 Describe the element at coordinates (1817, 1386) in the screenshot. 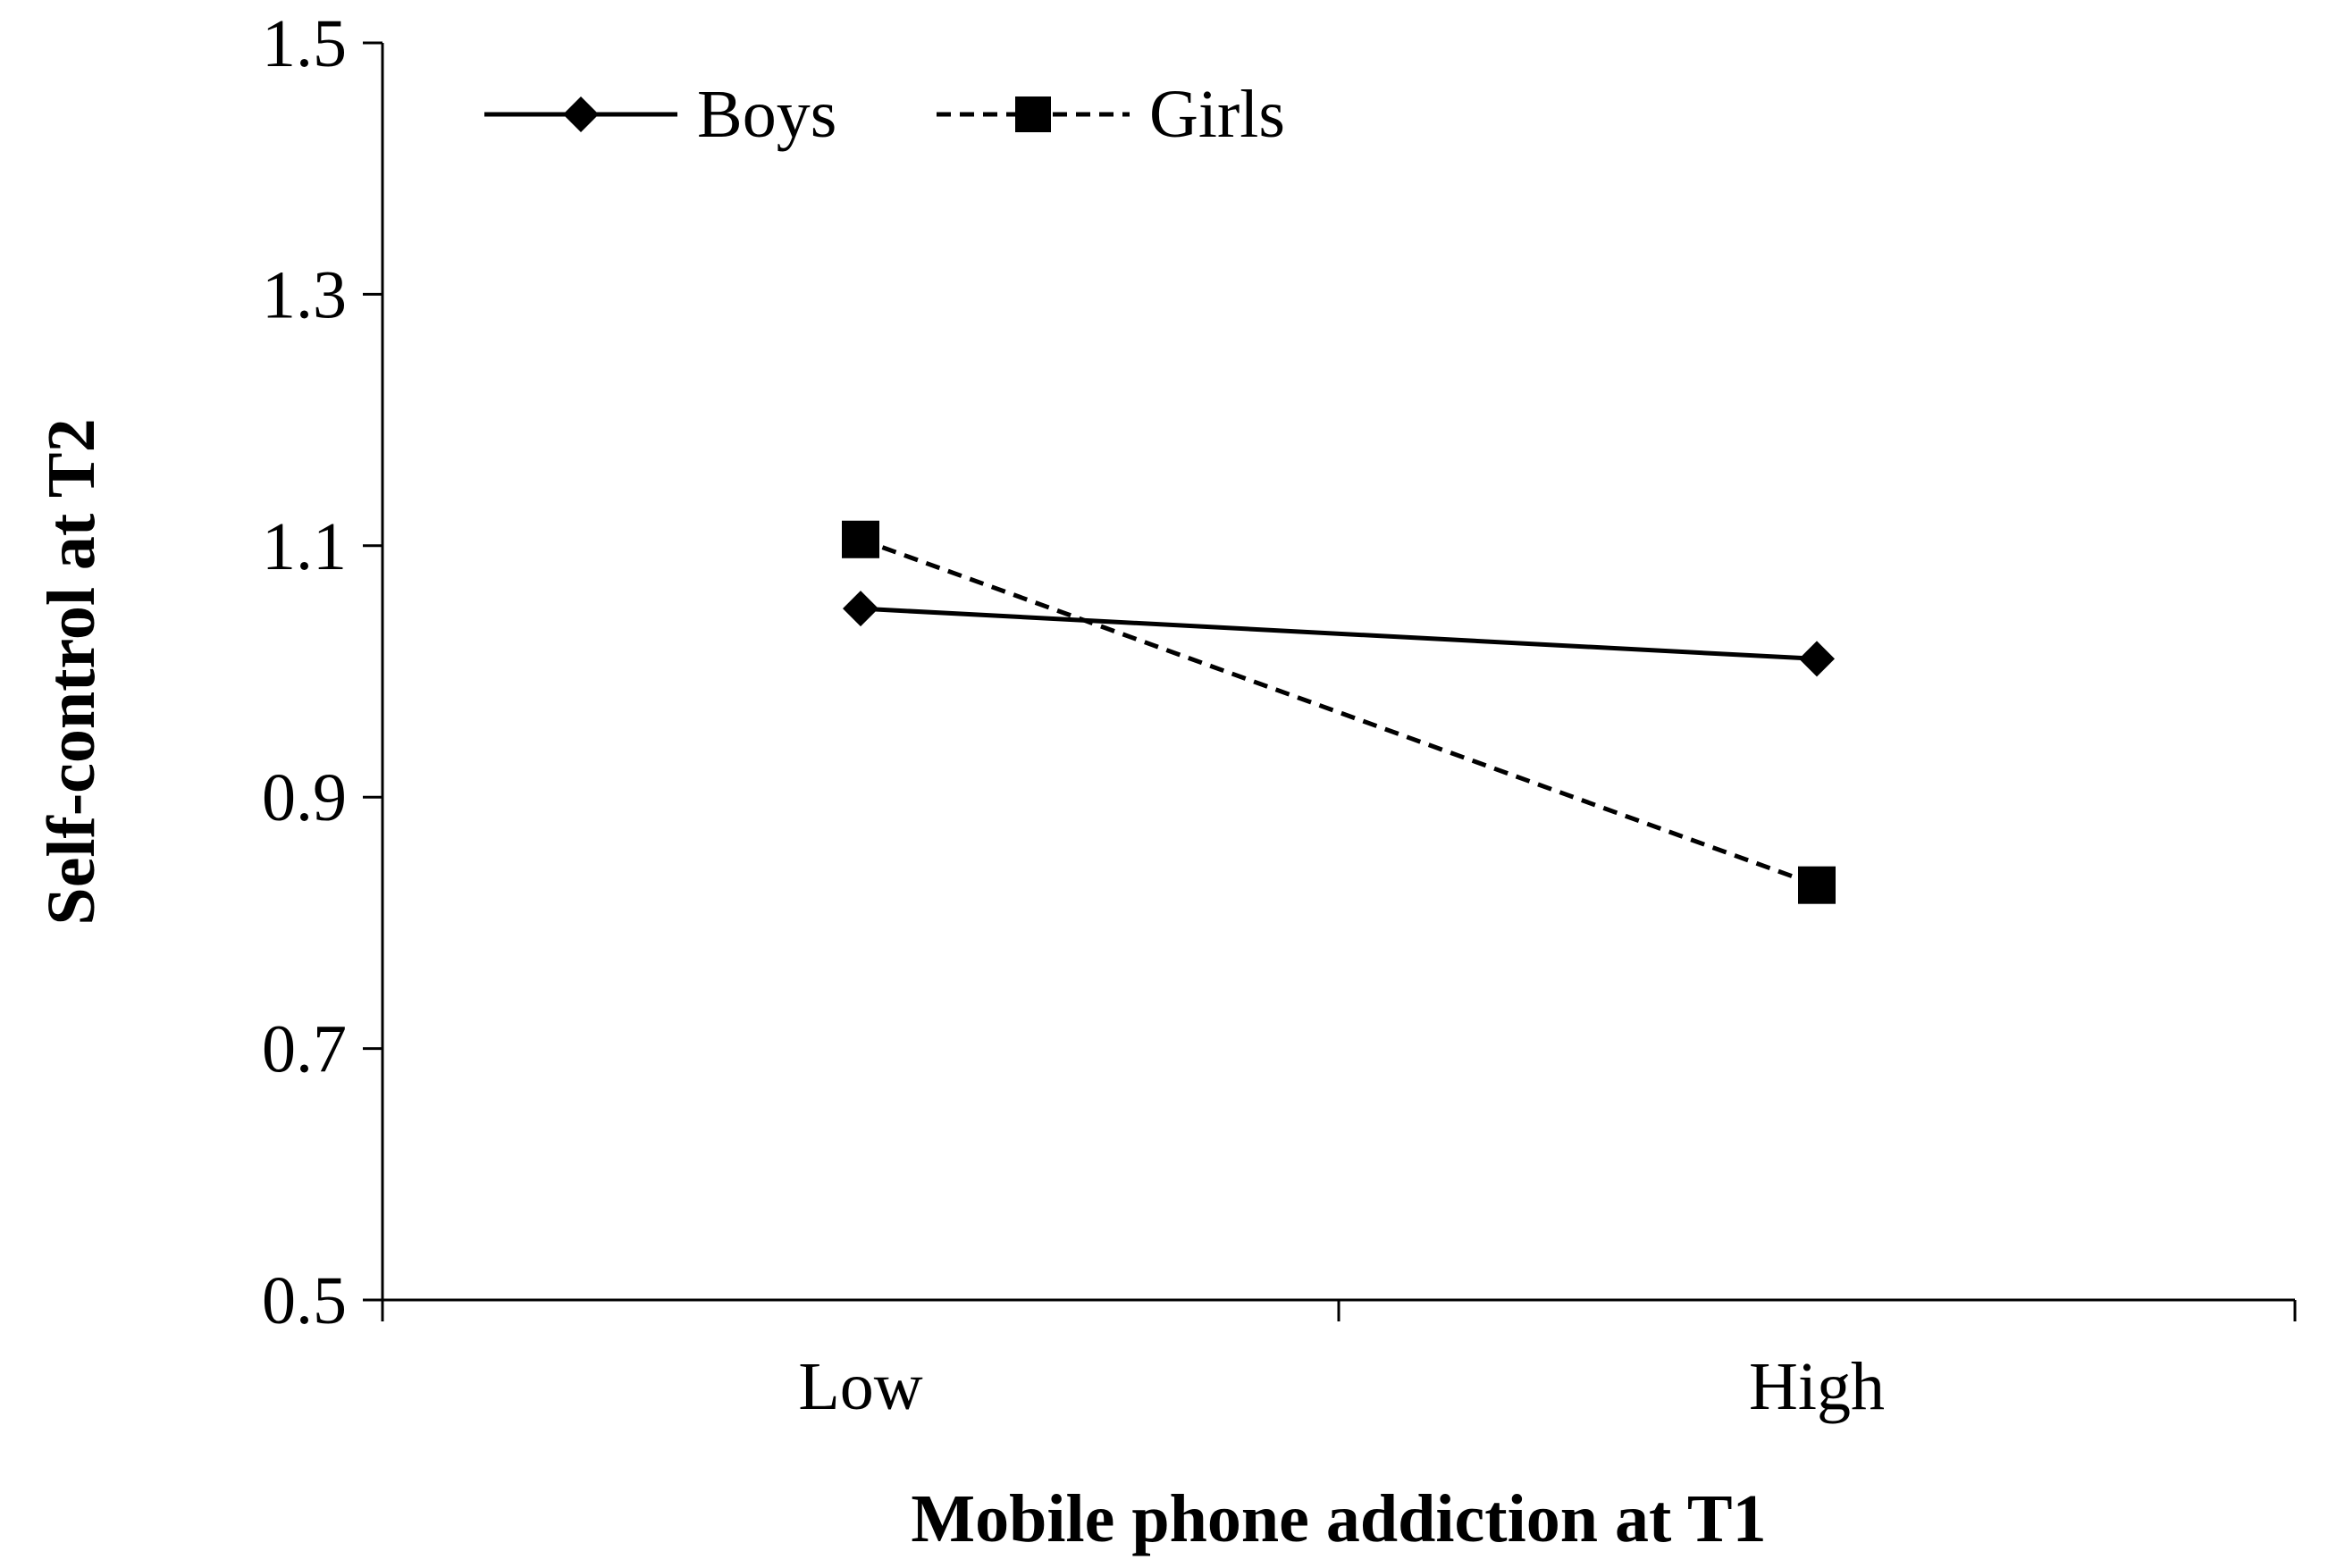

I see `x-tick-label: High` at that location.